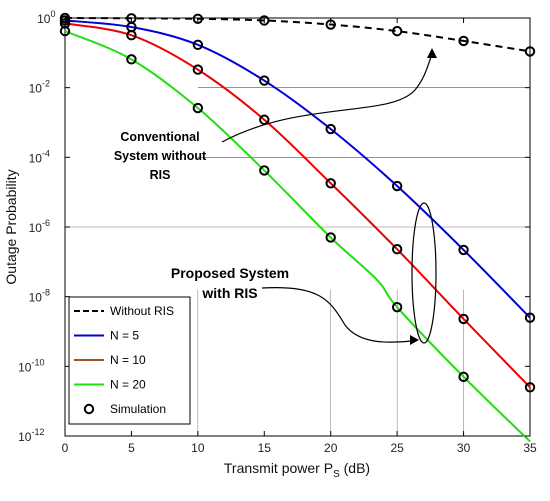 This screenshot has height=501, width=550. Describe the element at coordinates (131, 448) in the screenshot. I see `x-tick-label: 5` at that location.